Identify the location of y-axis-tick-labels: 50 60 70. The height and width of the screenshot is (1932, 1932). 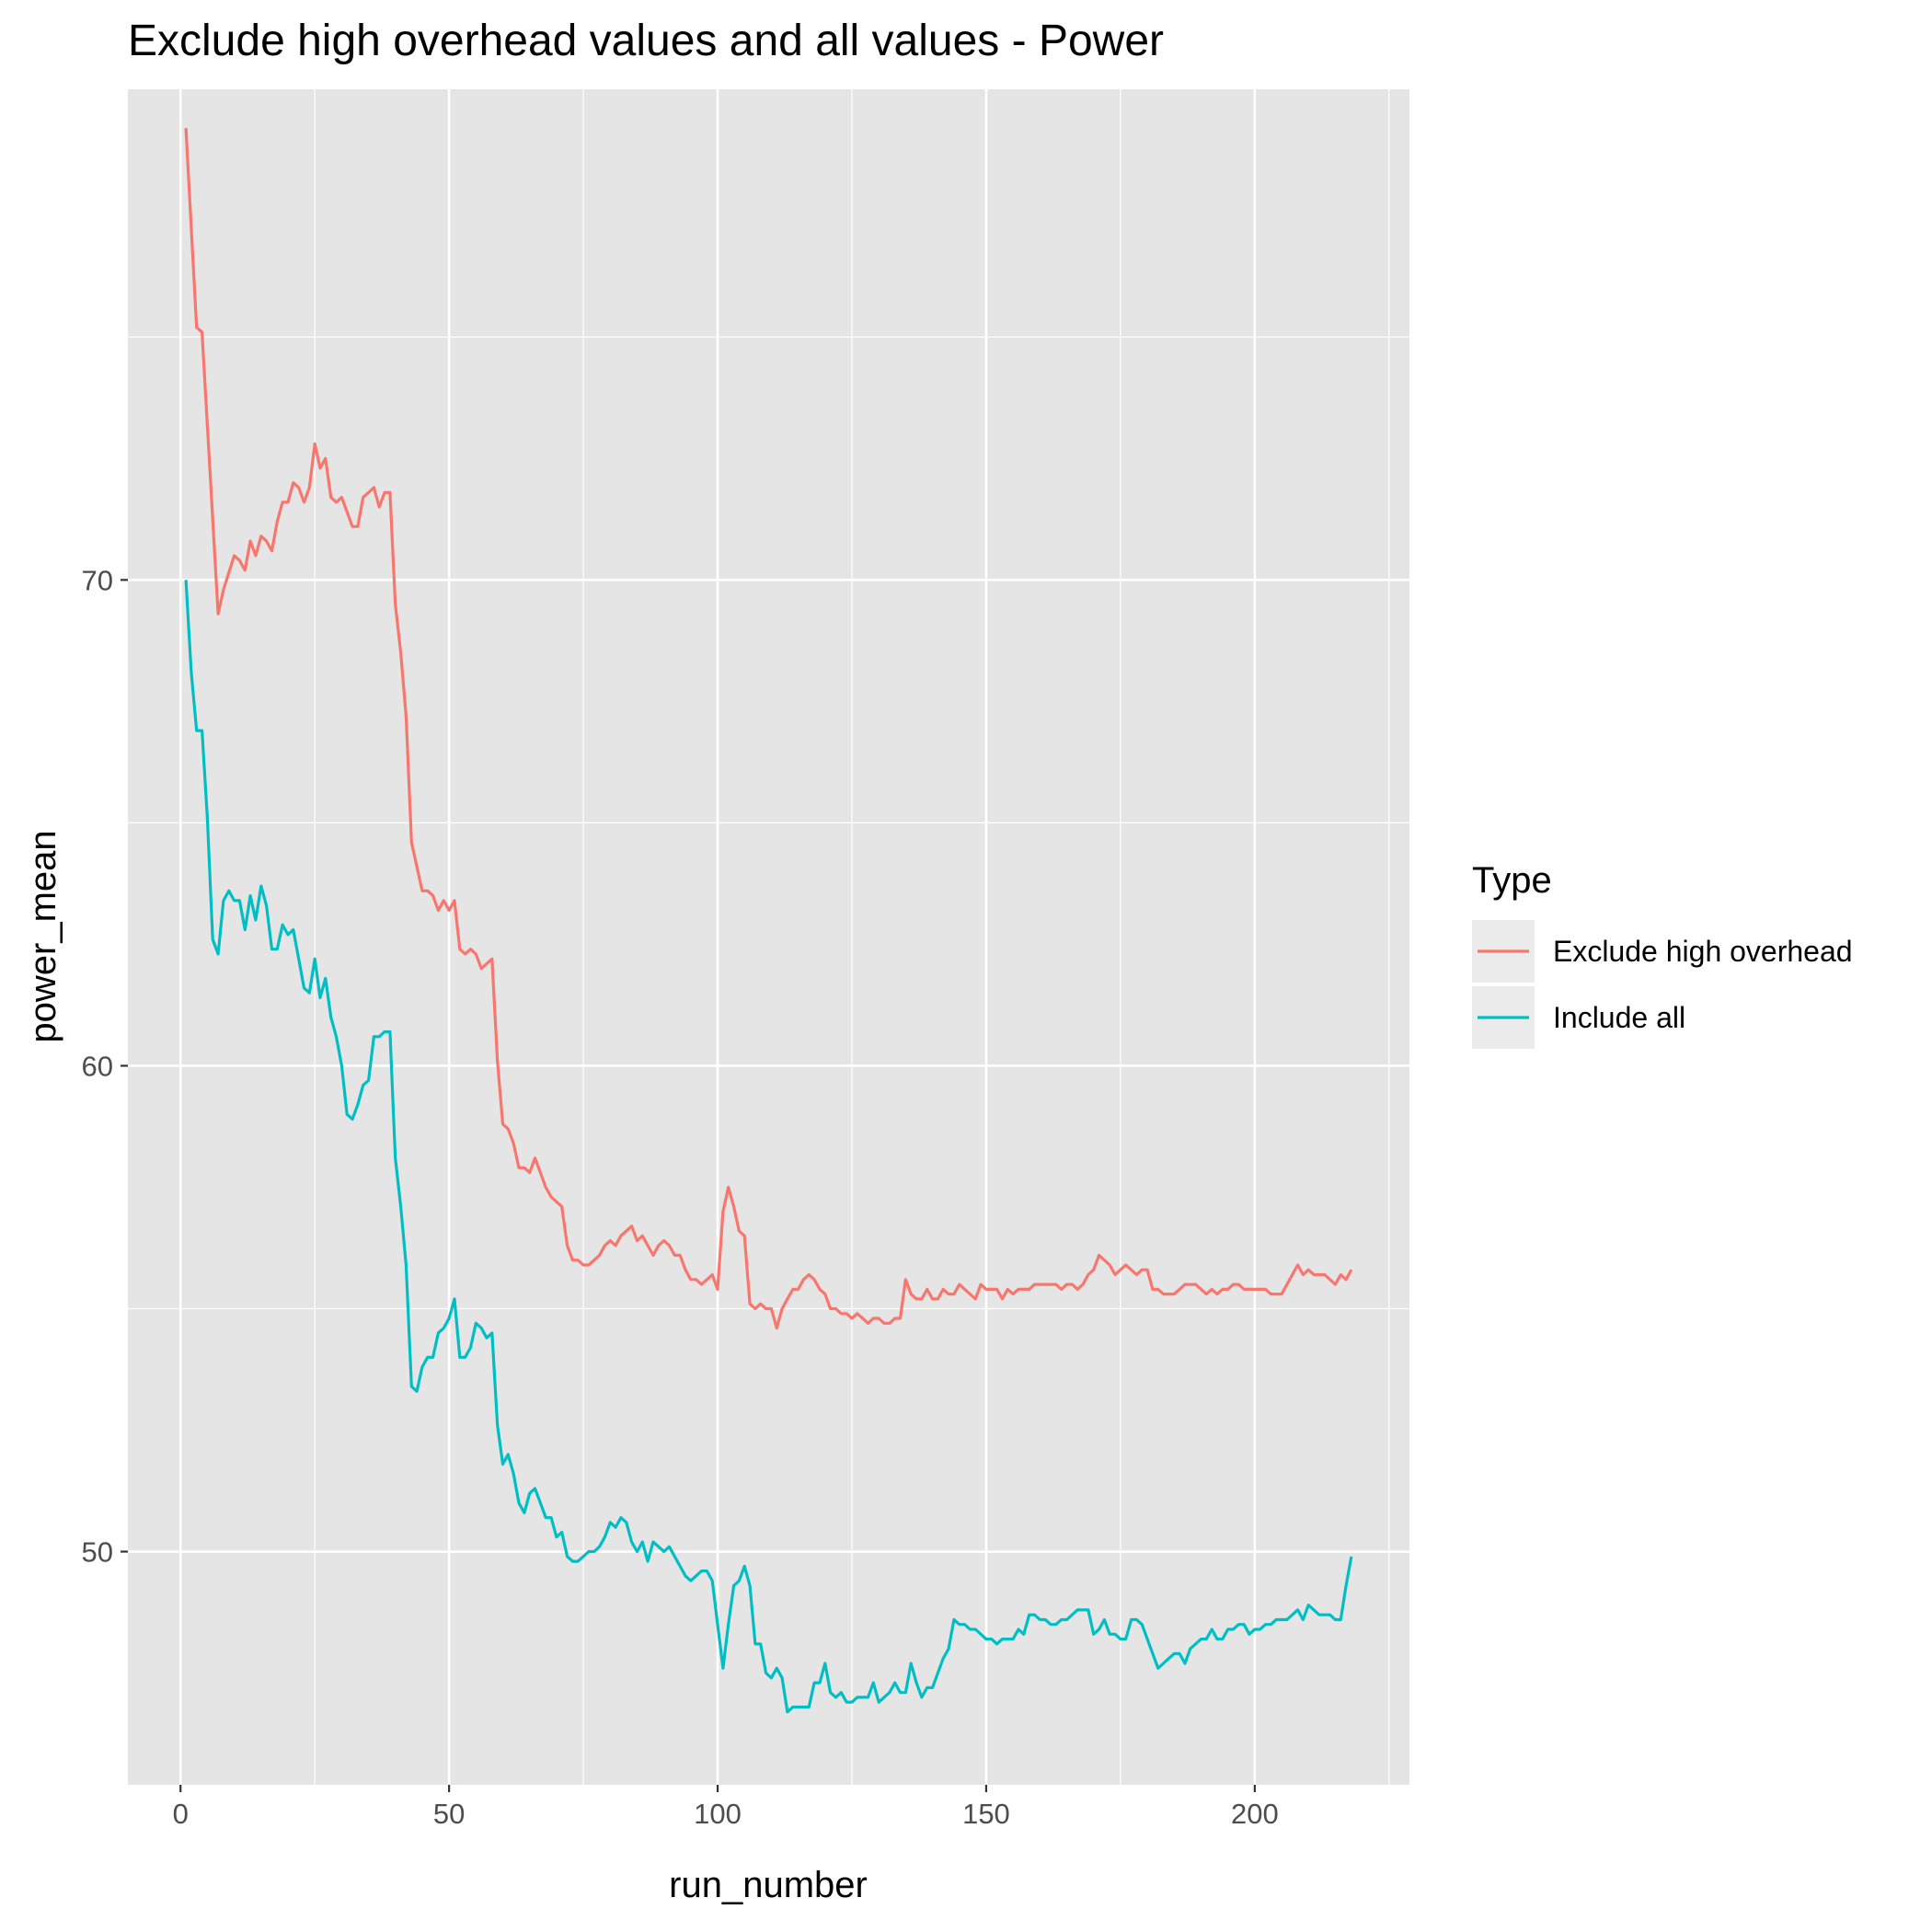
(97, 1066).